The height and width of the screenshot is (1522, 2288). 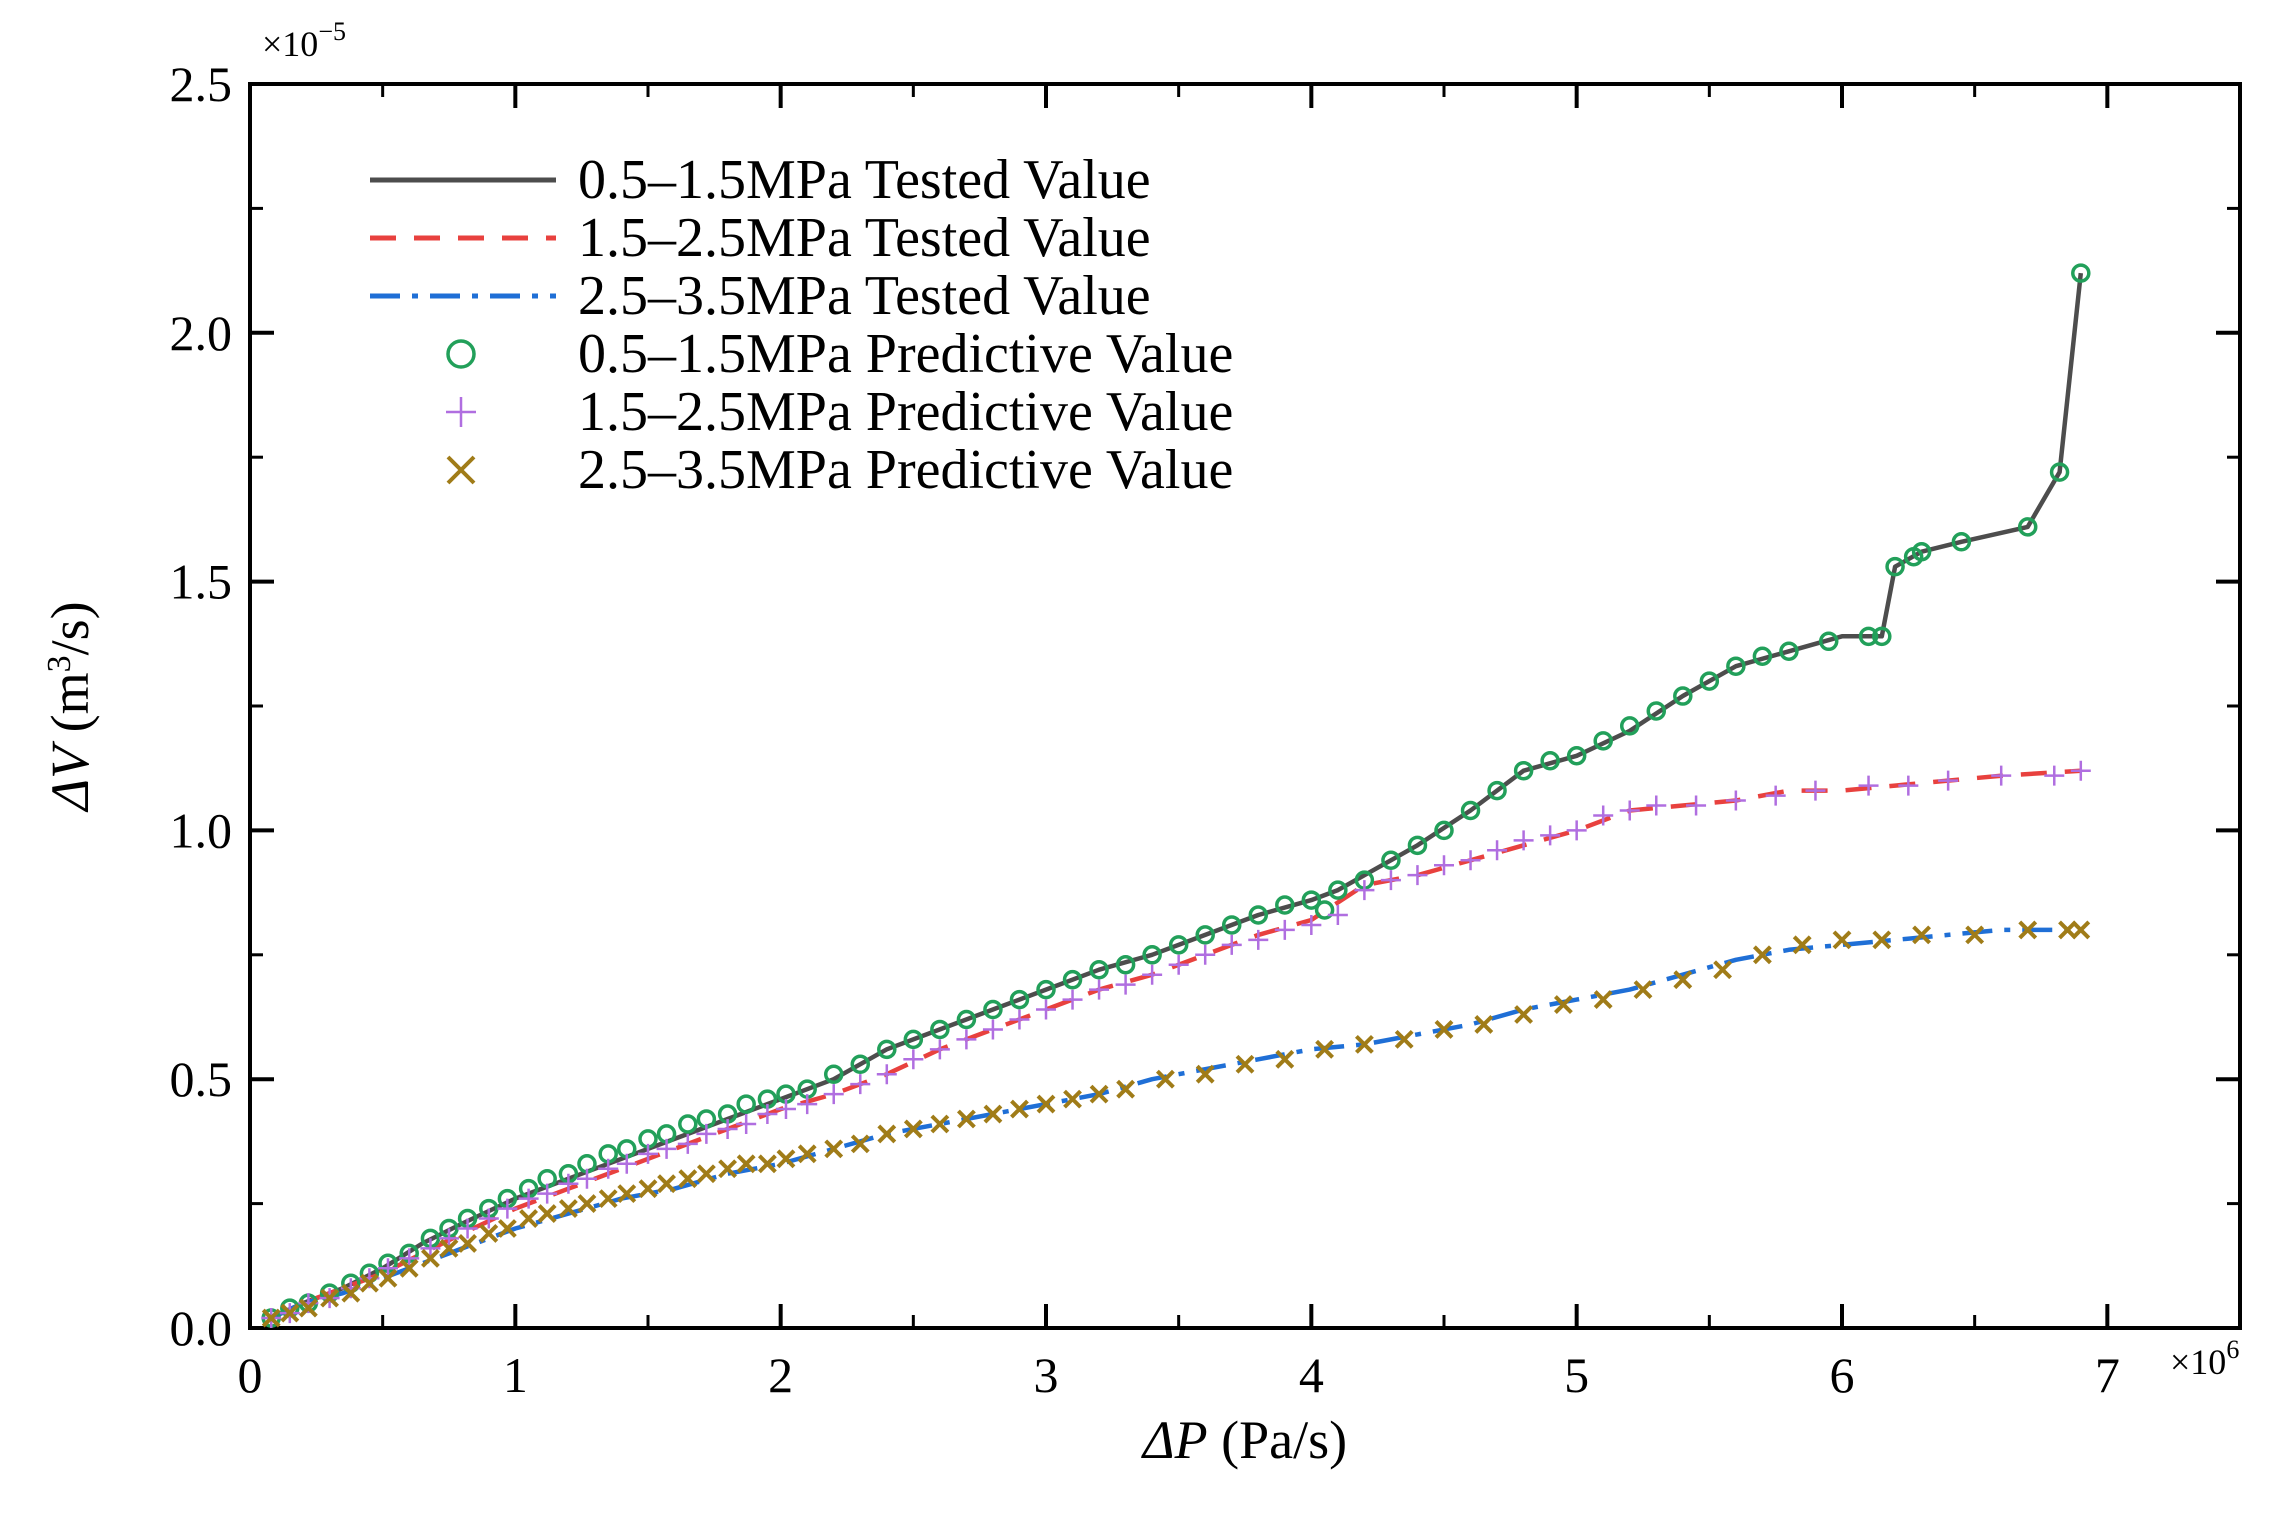 I want to click on x-tick-label: 7, so click(x=2107, y=1375).